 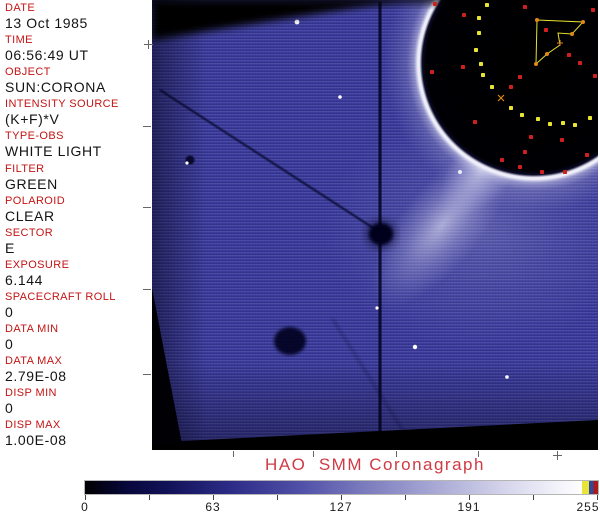 I want to click on metadata-field-exposure: EXPOSURE 6.144, so click(x=78, y=274).